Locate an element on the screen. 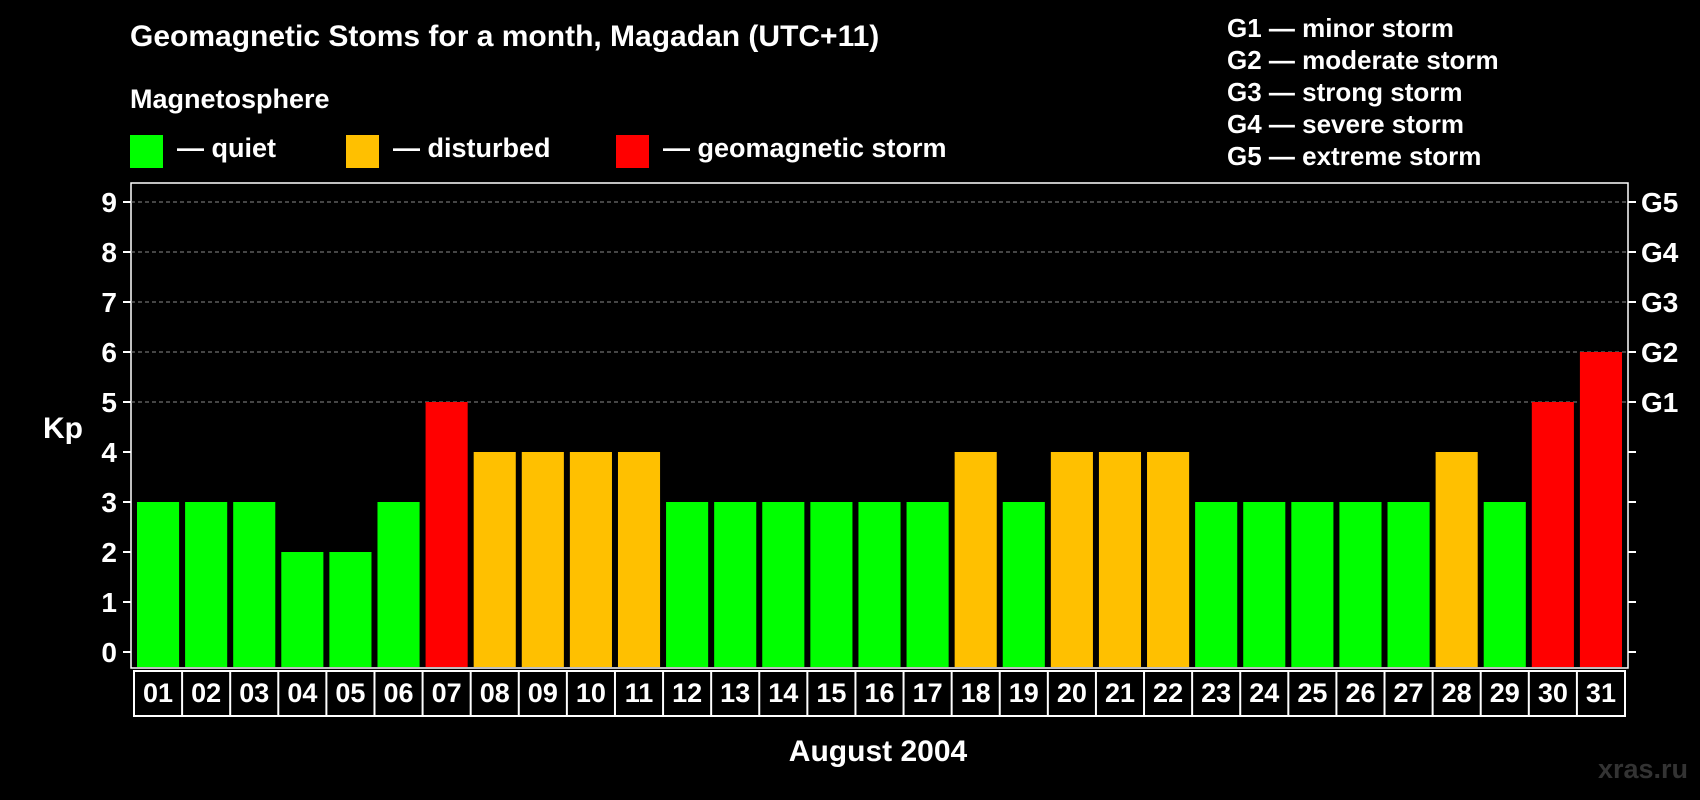 This screenshot has height=800, width=1700. y-tick-label-3: 3 is located at coordinates (109, 502).